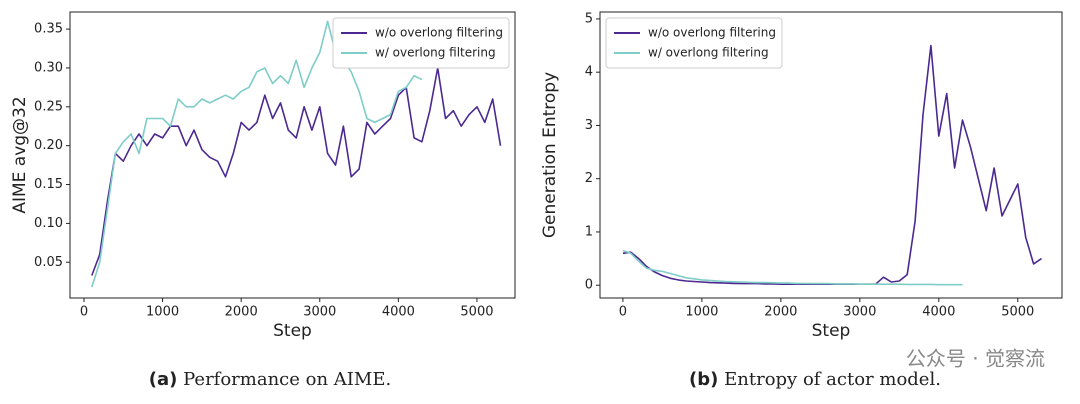  Describe the element at coordinates (792, 267) in the screenshot. I see `series-line` at that location.